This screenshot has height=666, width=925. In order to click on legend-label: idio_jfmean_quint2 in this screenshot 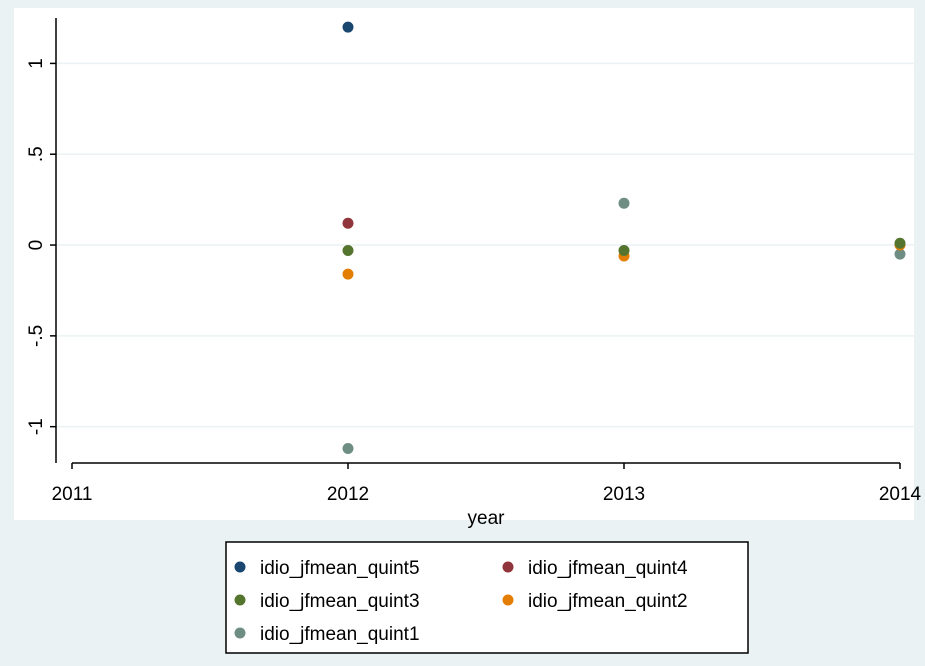, I will do `click(608, 601)`.